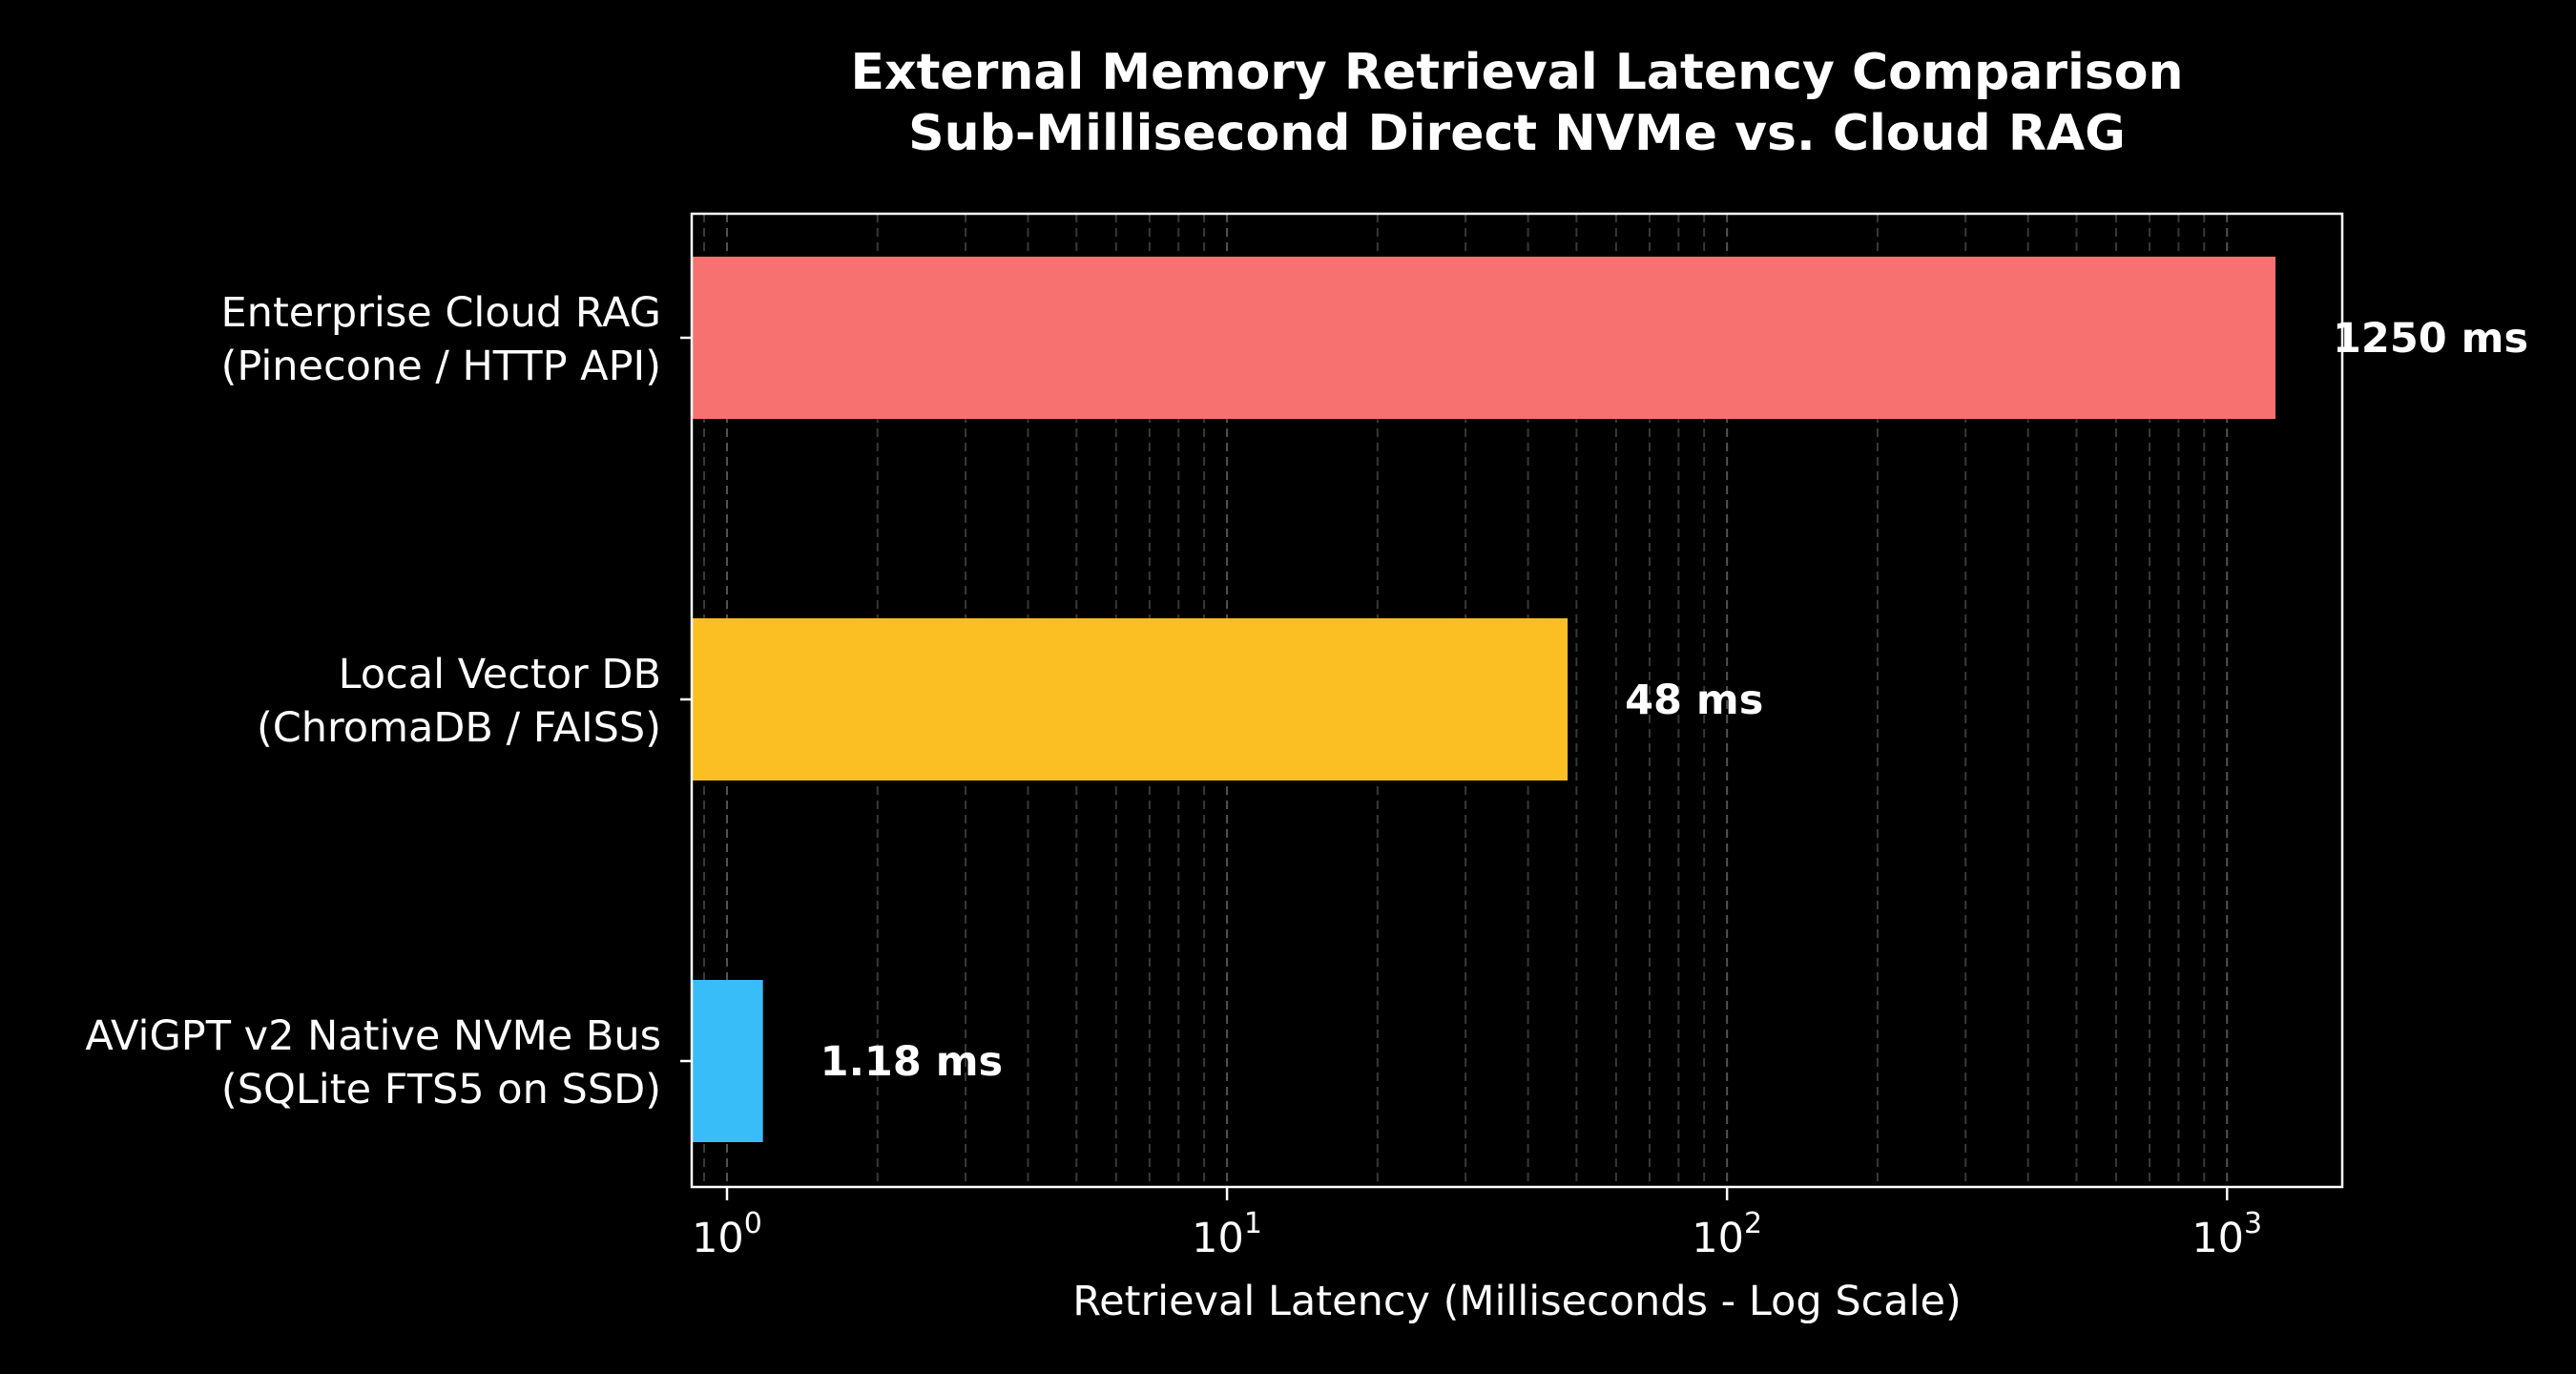 Image resolution: width=2576 pixels, height=1374 pixels. I want to click on category-label: Enterprise Cloud RAG, so click(441, 313).